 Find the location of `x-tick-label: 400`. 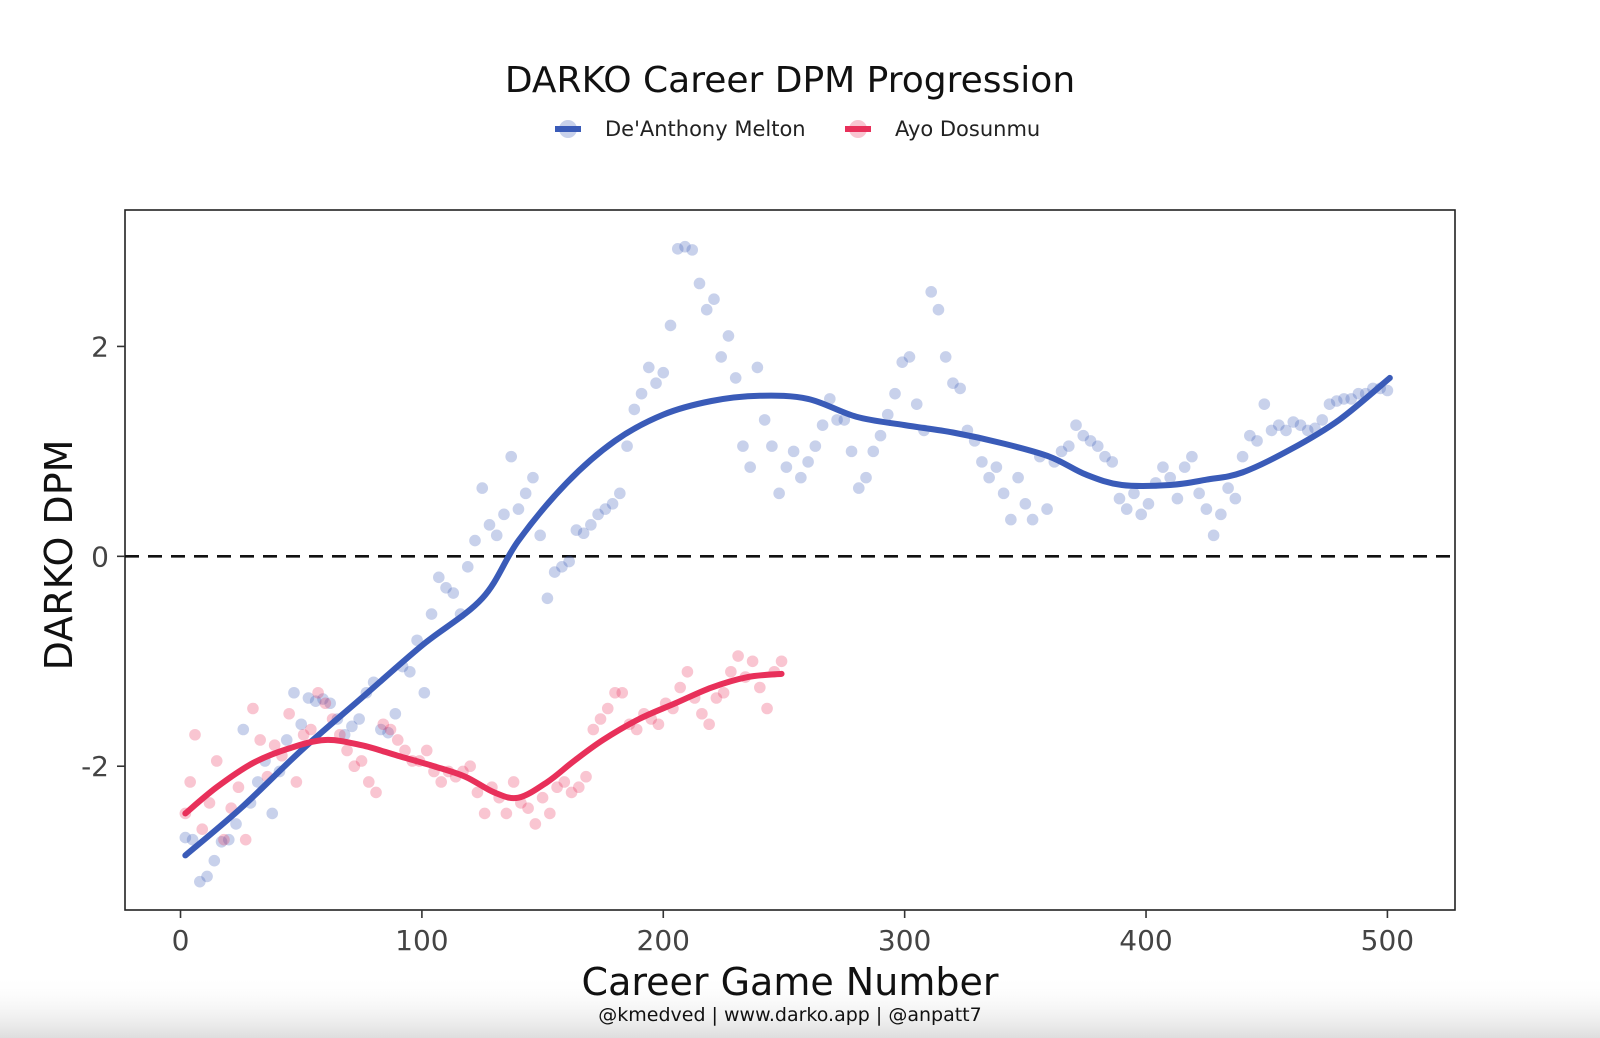

x-tick-label: 400 is located at coordinates (1145, 940).